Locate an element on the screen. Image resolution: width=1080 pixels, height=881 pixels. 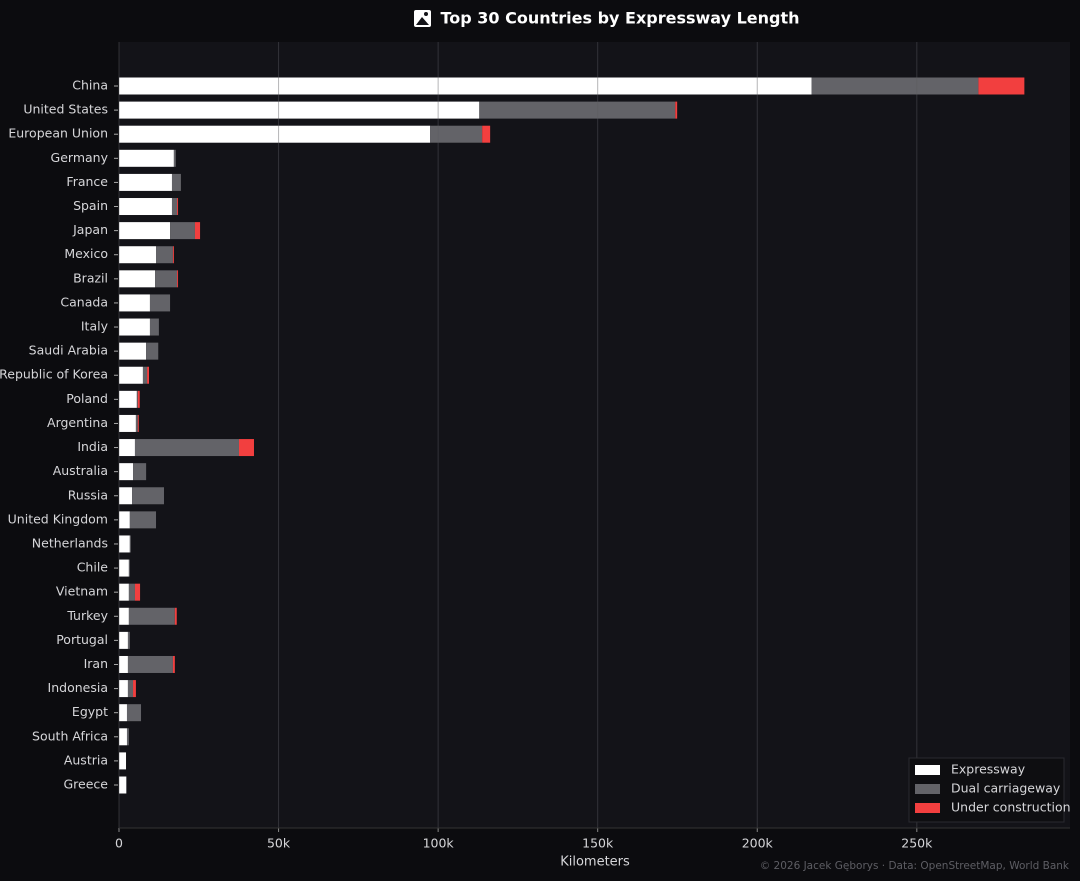
y-tick-label: Brazil is located at coordinates (90, 277).